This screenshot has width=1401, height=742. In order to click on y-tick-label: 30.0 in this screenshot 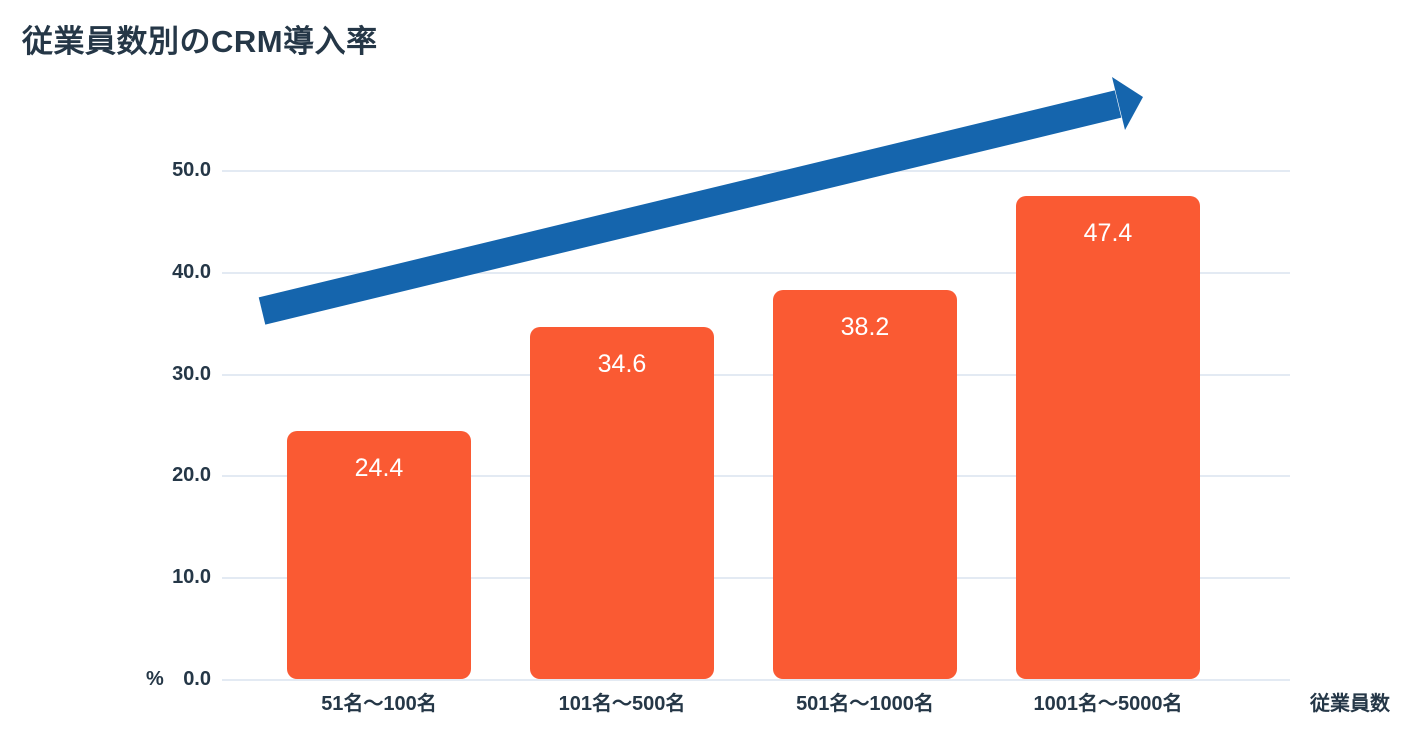, I will do `click(191, 373)`.